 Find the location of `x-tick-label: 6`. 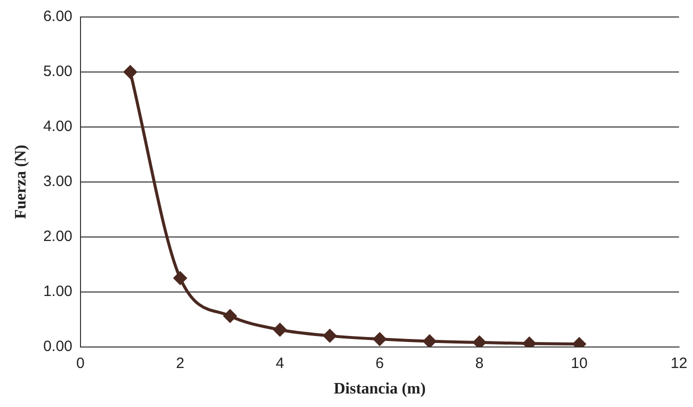

x-tick-label: 6 is located at coordinates (380, 363).